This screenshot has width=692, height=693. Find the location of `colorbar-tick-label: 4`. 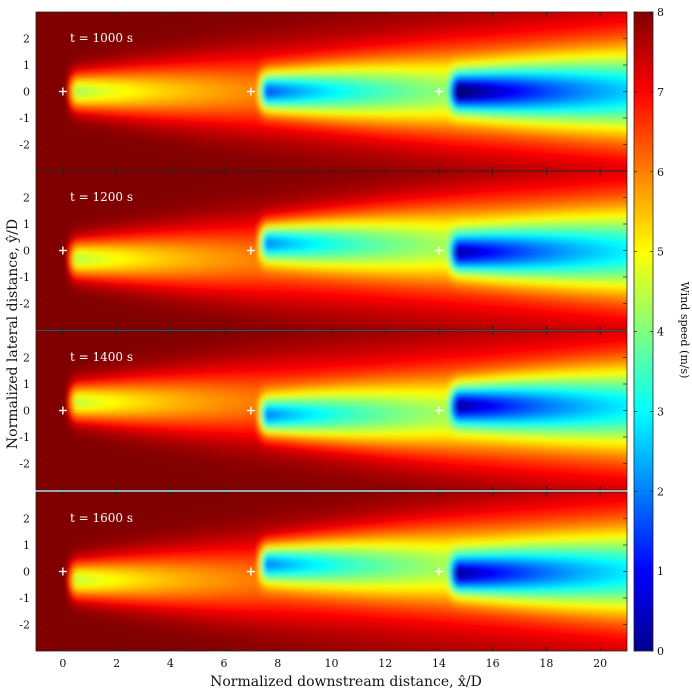

colorbar-tick-label: 4 is located at coordinates (660, 332).